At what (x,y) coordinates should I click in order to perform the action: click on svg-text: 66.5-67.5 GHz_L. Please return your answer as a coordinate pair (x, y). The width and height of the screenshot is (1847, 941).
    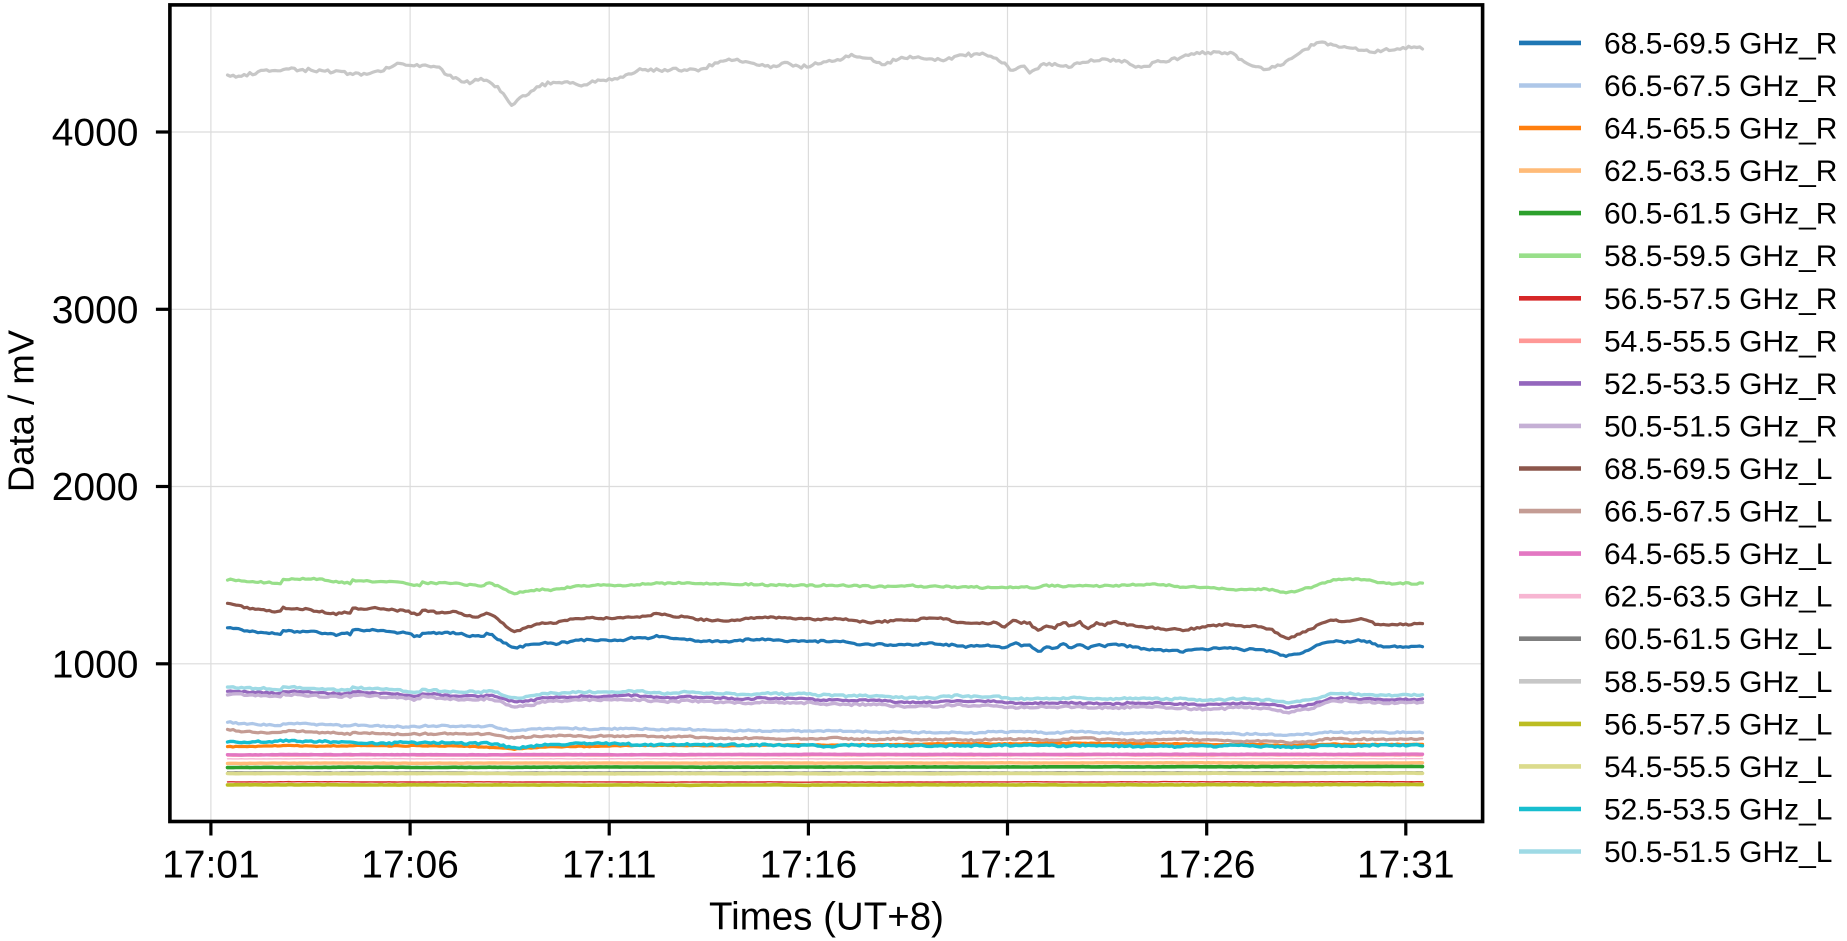
    Looking at the image, I should click on (1718, 512).